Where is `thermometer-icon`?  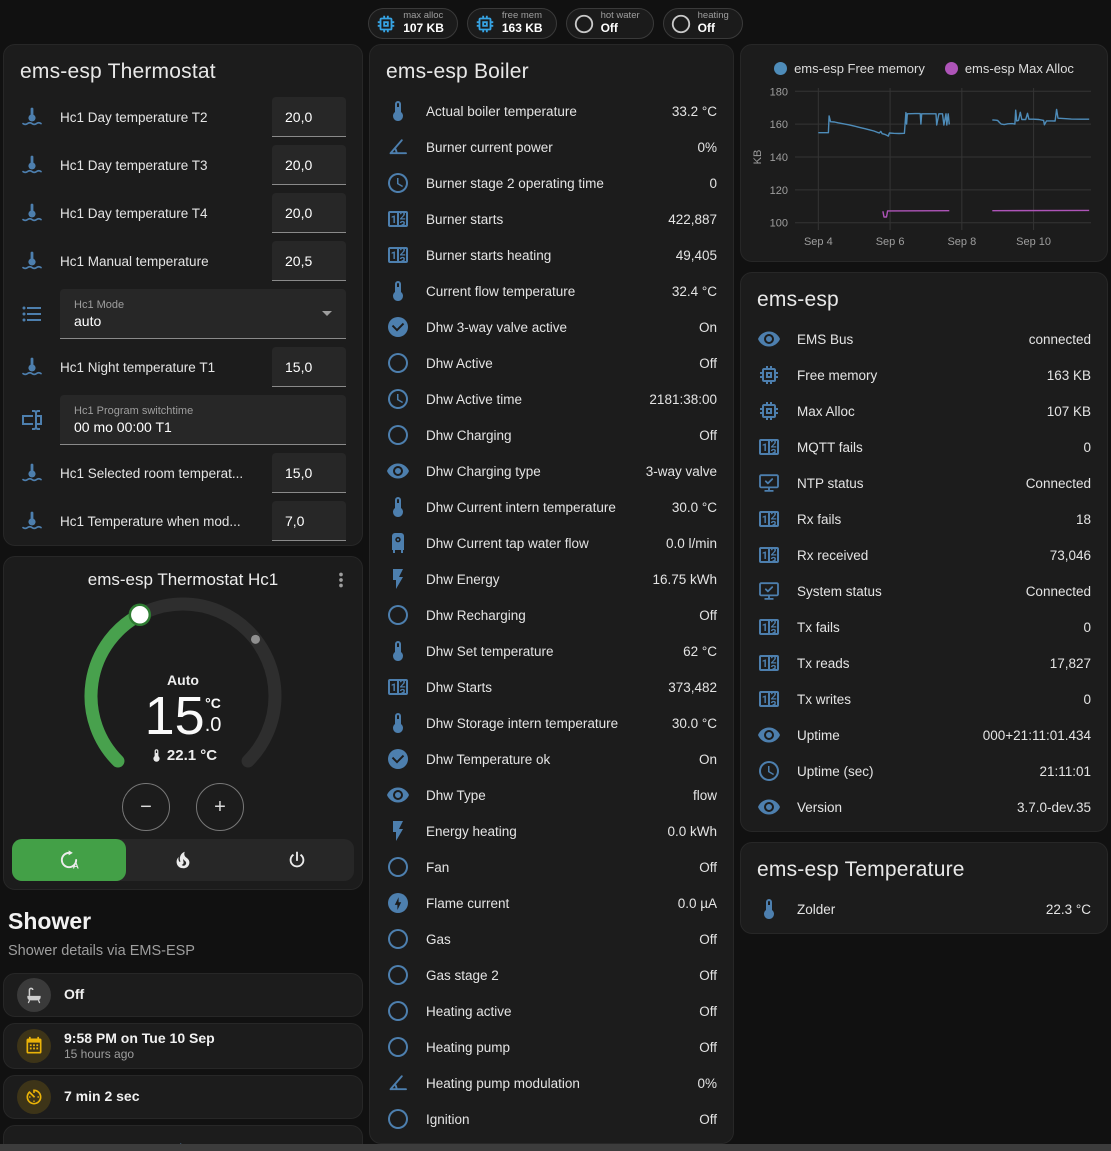
thermometer-icon is located at coordinates (769, 909).